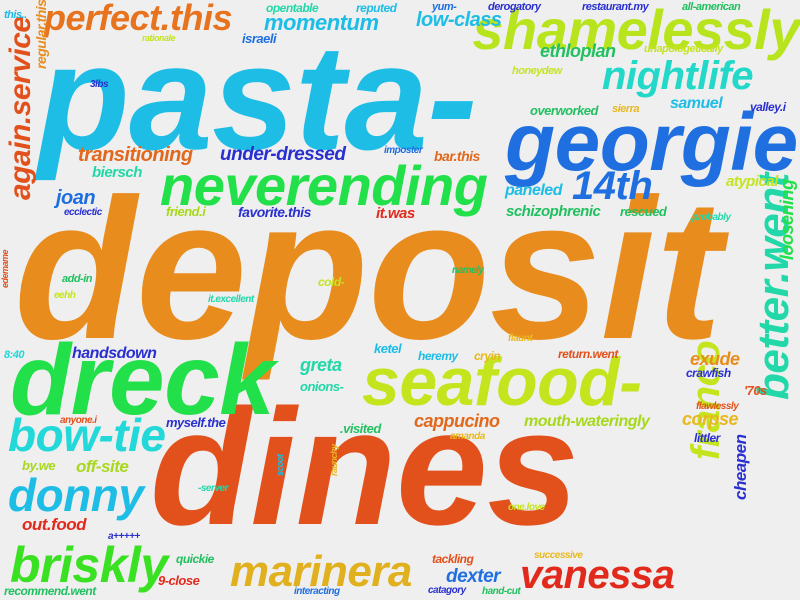 Image resolution: width=800 pixels, height=600 pixels. What do you see at coordinates (124, 536) in the screenshot?
I see `cloud-word: a+++++` at bounding box center [124, 536].